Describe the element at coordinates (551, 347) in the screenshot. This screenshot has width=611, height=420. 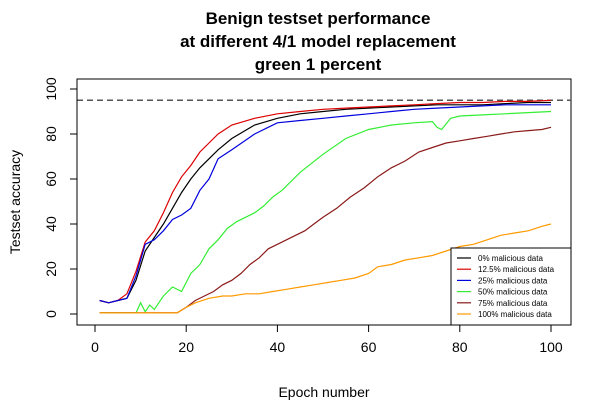
I see `x-tick-label-5: 100` at that location.